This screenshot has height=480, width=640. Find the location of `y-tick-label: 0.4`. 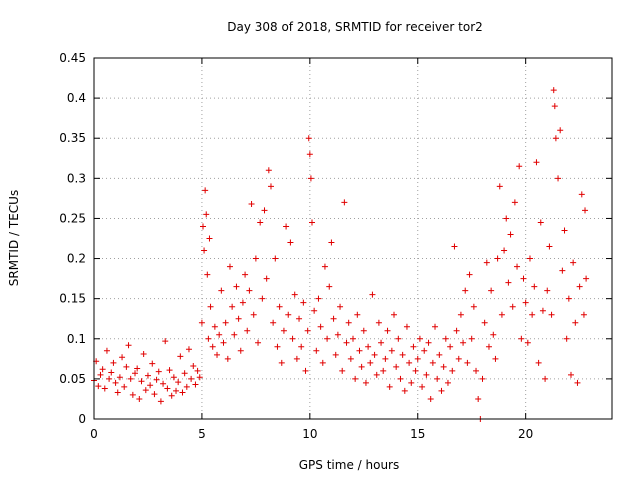

y-tick-label: 0.4 is located at coordinates (76, 98).